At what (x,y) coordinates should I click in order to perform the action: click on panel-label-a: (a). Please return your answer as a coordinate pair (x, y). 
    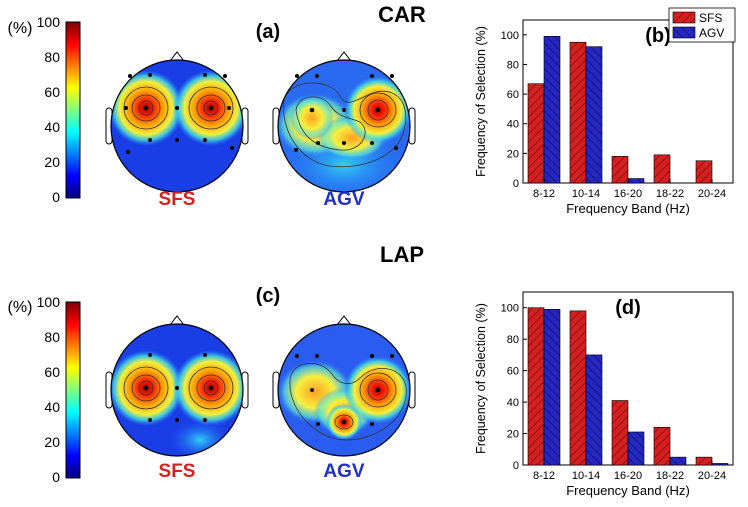
    Looking at the image, I should click on (268, 32).